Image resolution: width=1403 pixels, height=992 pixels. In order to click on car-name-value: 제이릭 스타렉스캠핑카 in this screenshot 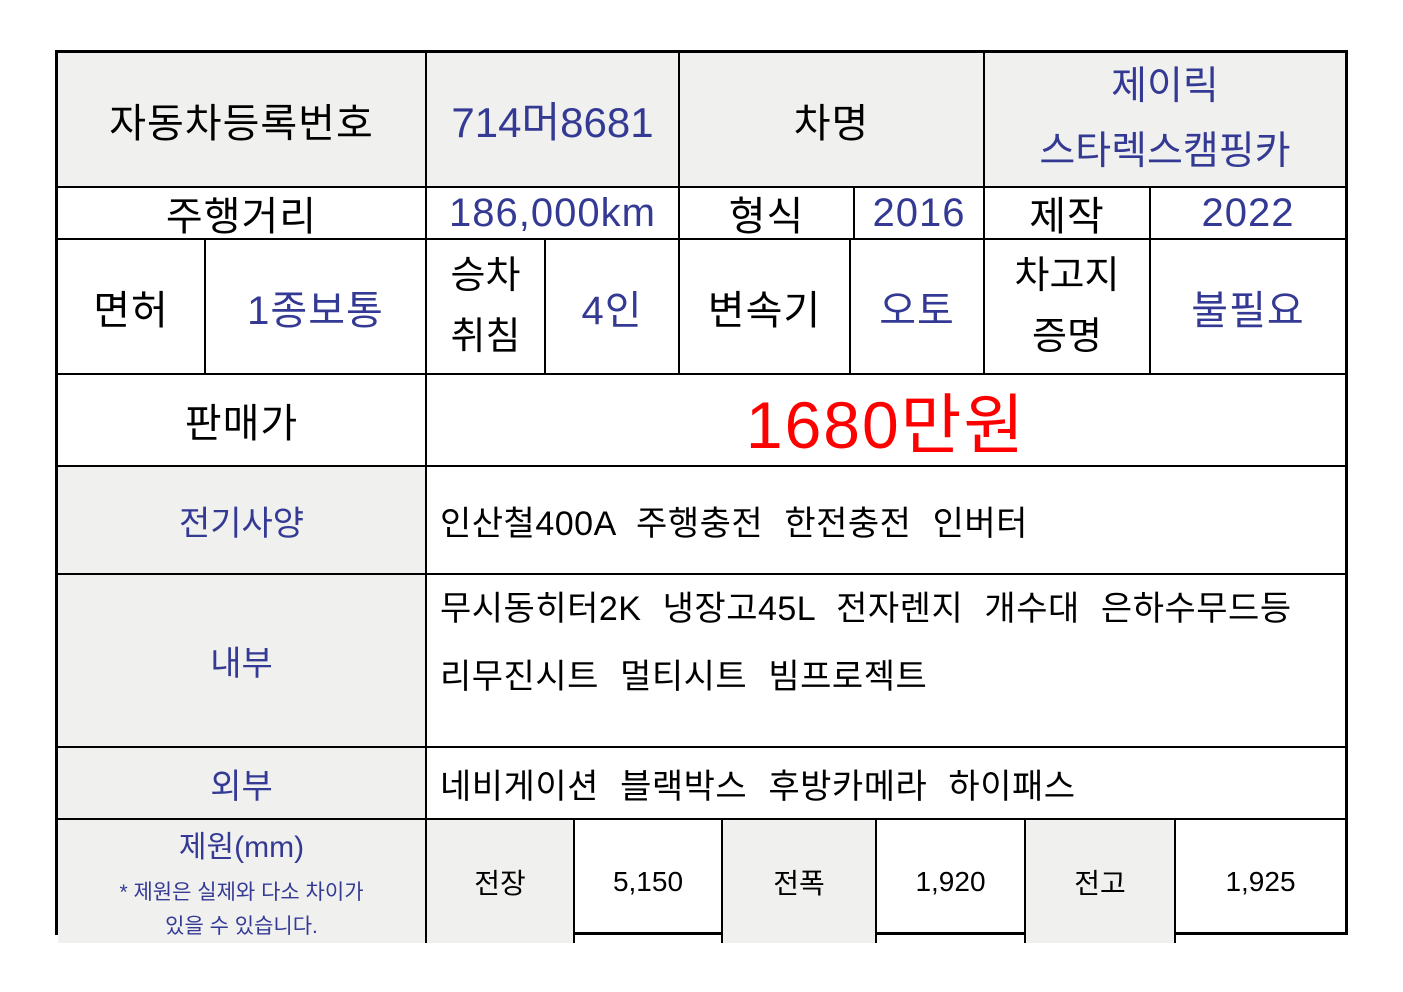, I will do `click(1165, 120)`.